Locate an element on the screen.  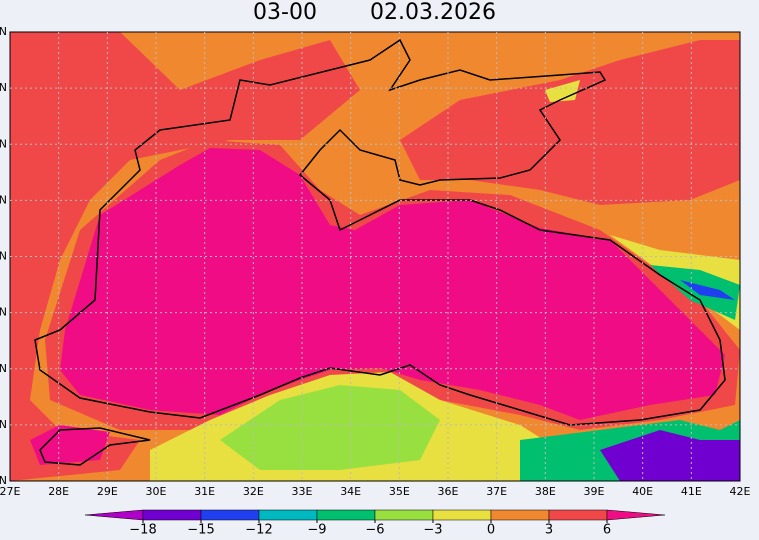
x-tick-label: 27E is located at coordinates (10, 491).